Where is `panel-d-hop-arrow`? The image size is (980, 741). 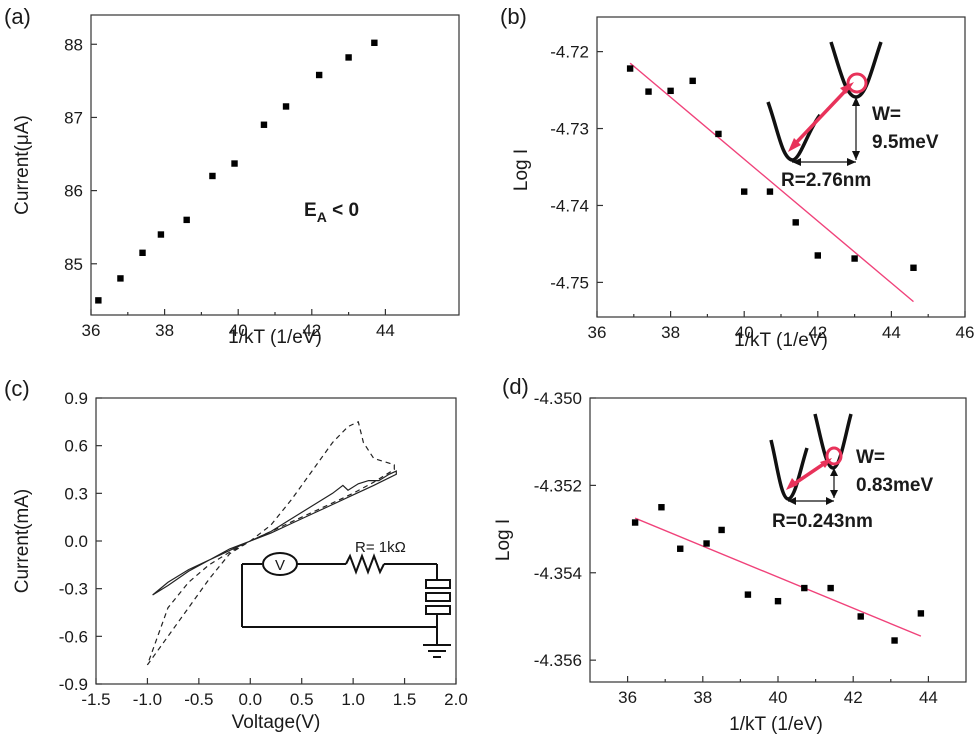
panel-d-hop-arrow is located at coordinates (809, 473).